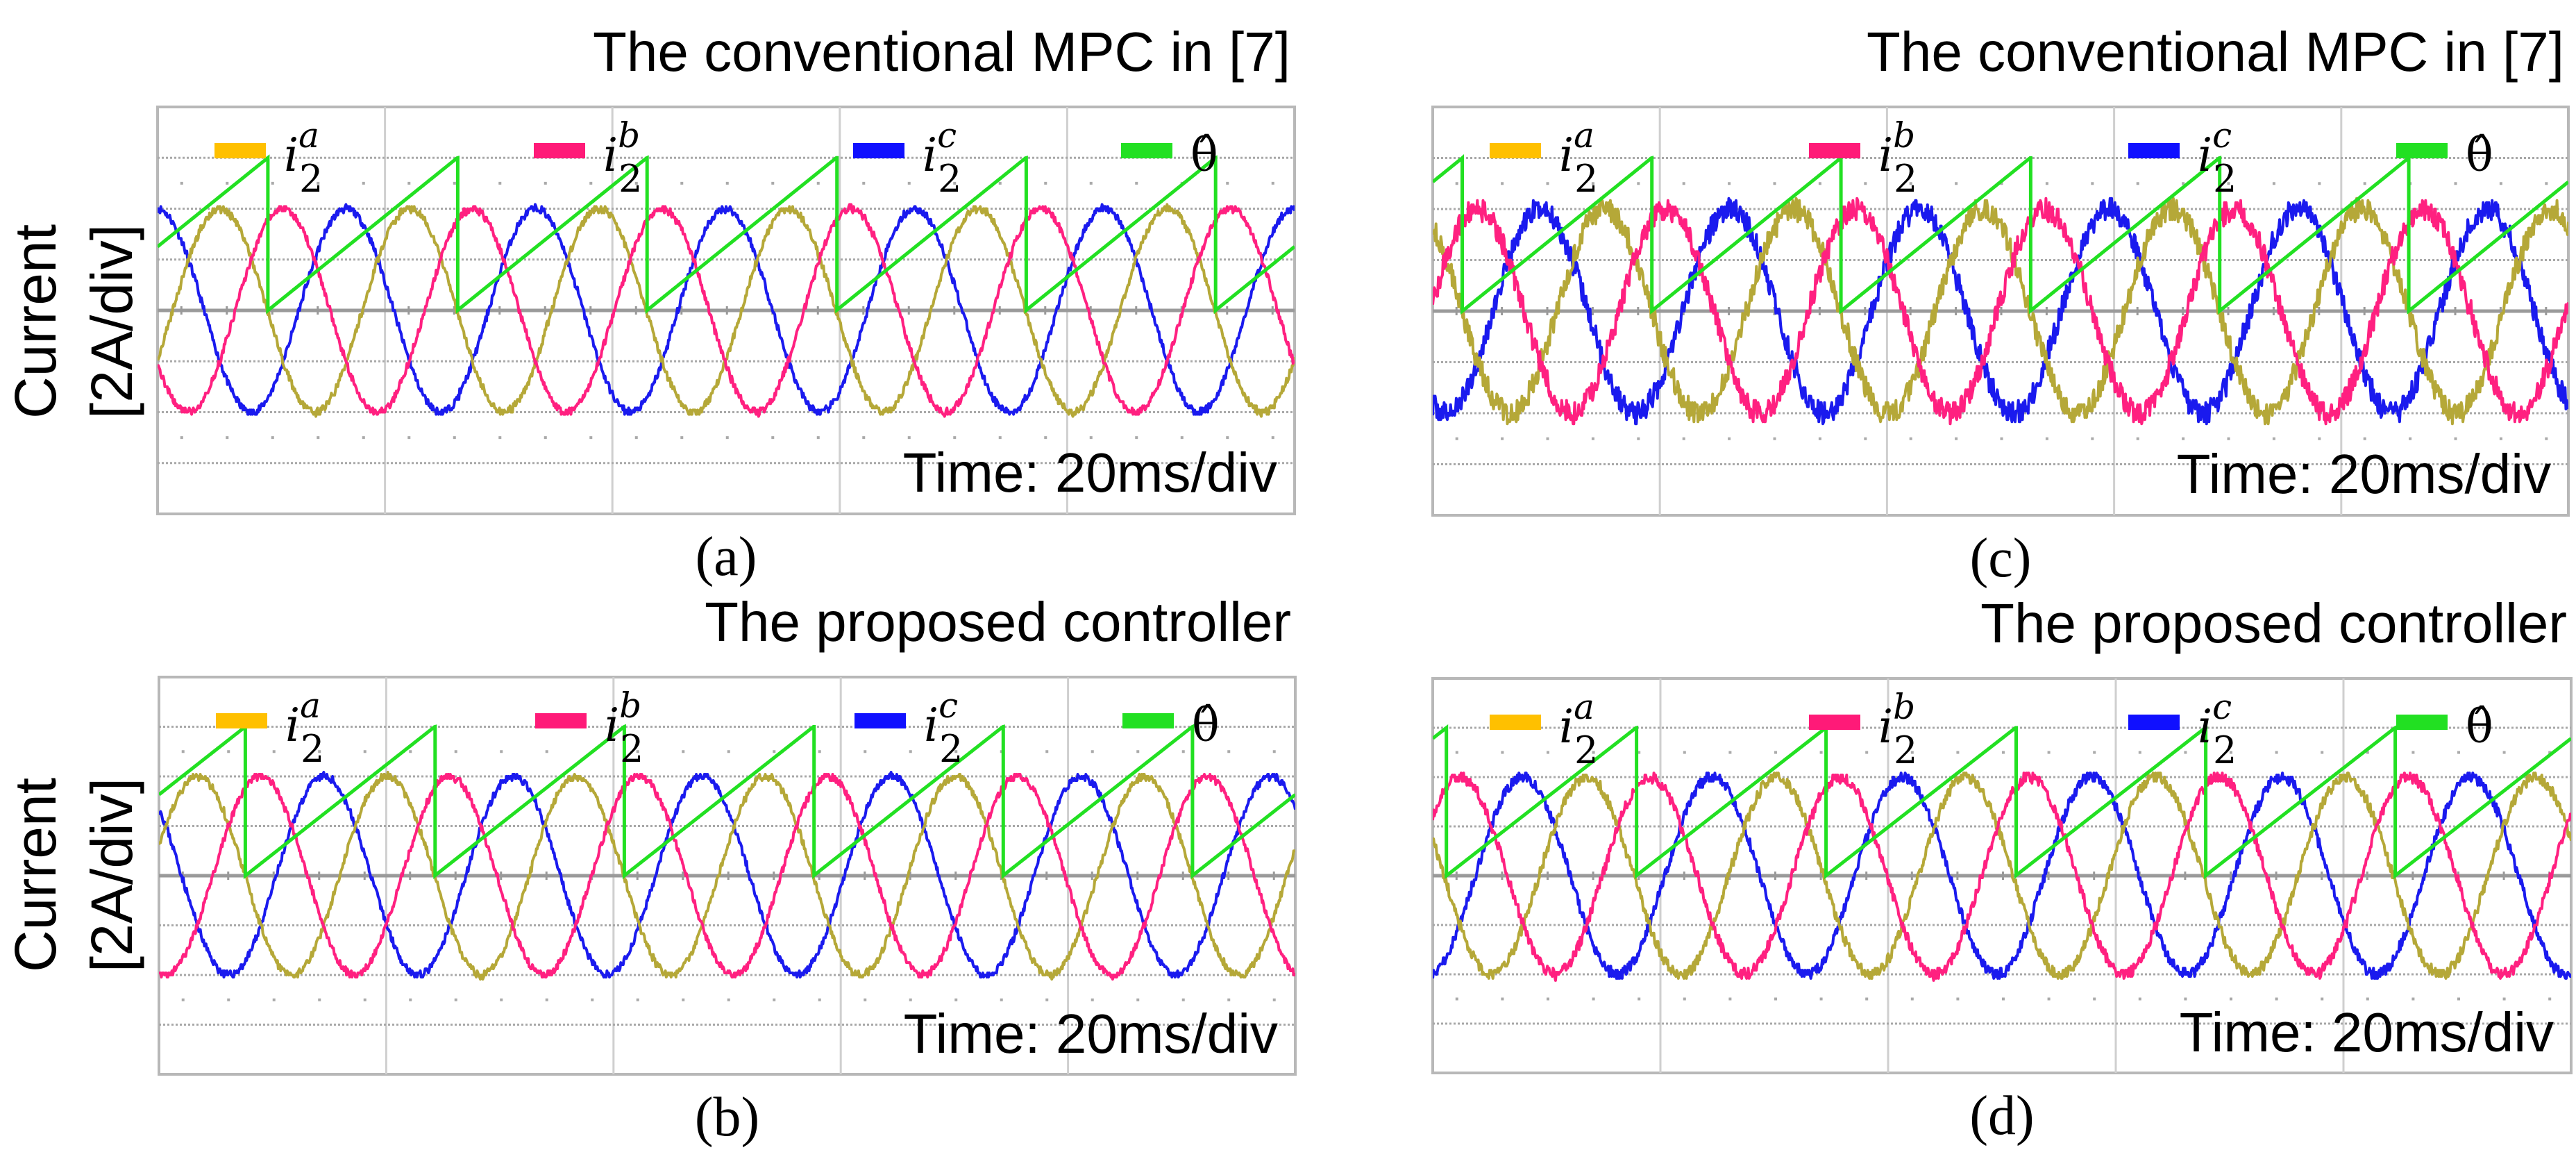  What do you see at coordinates (998, 622) in the screenshot?
I see `chart-title: The proposed controller` at bounding box center [998, 622].